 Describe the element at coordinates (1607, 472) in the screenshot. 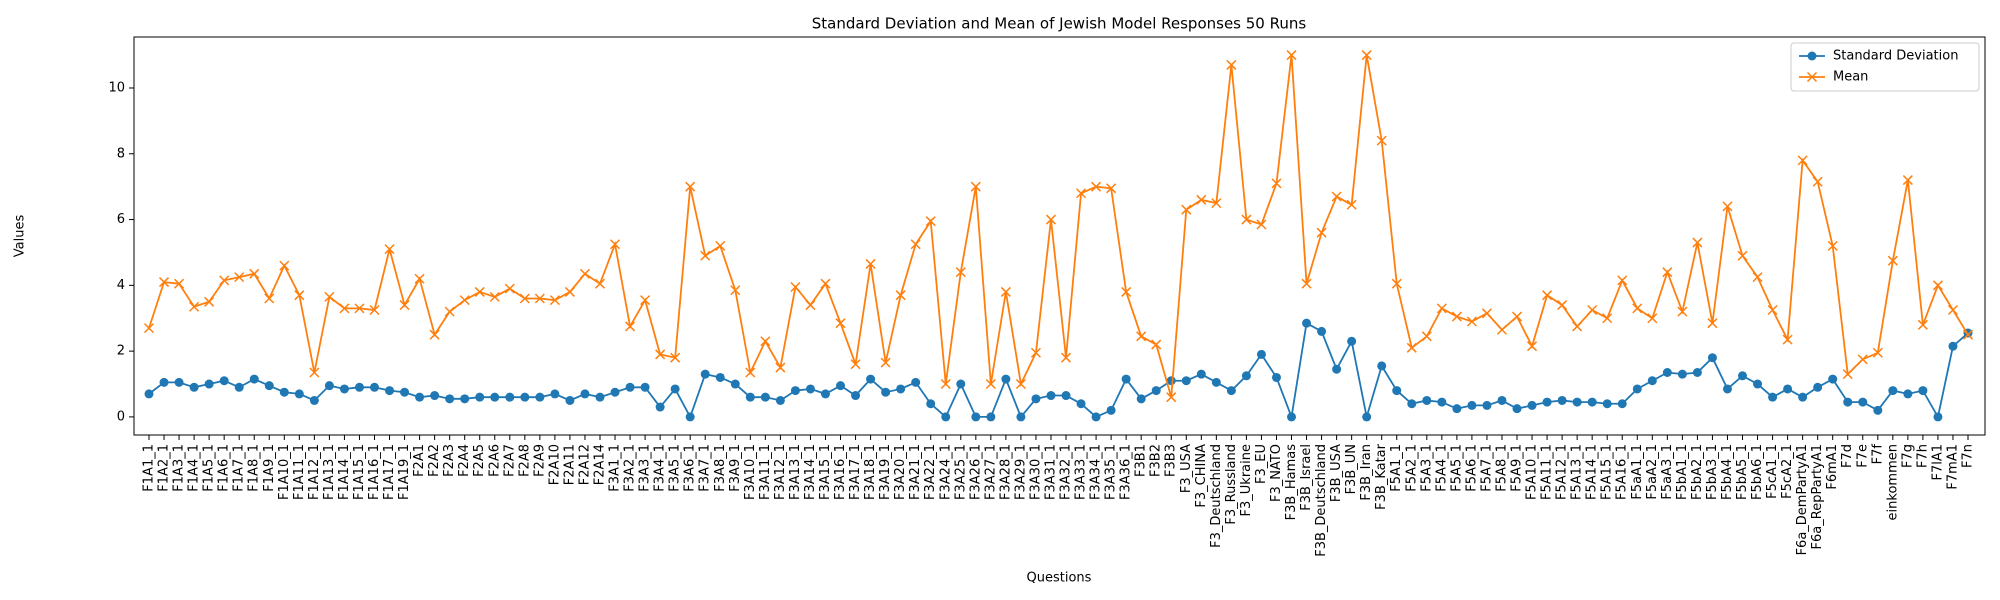

I see `x-tick-label: F5A15_1` at that location.